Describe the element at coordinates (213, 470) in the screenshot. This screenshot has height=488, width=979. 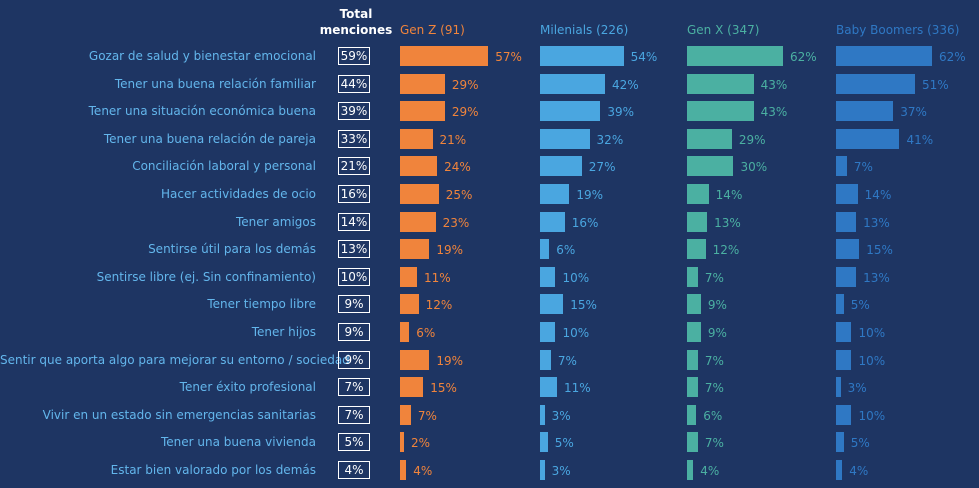
I see `category-label-15: Estar bien valorado por los demás` at that location.